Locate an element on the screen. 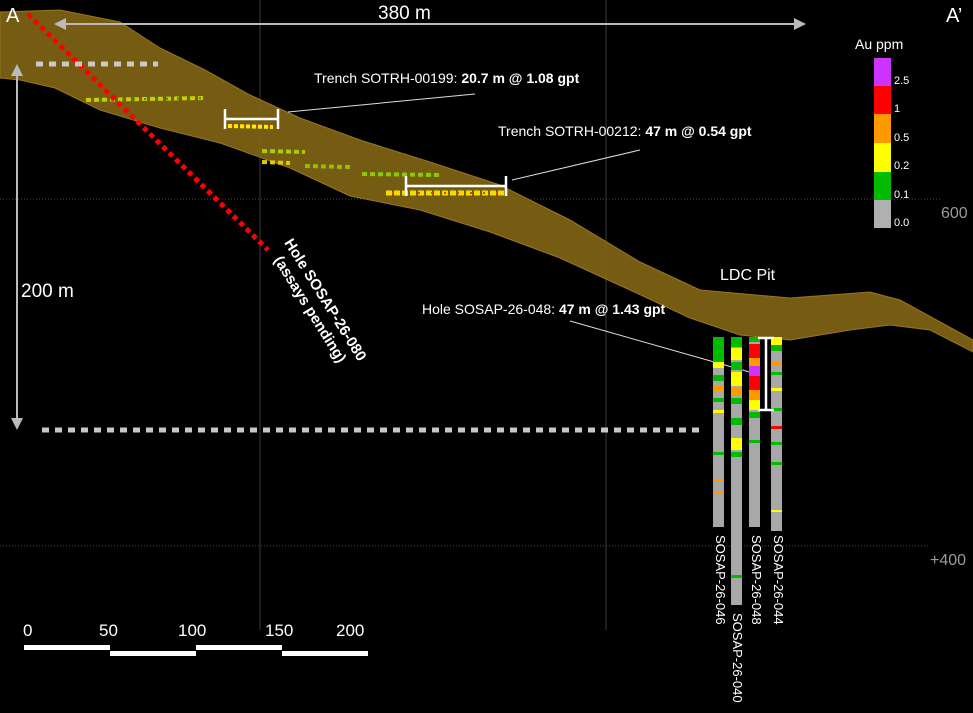 The width and height of the screenshot is (973, 713). legend-value-0-1: 0.1 is located at coordinates (902, 195).